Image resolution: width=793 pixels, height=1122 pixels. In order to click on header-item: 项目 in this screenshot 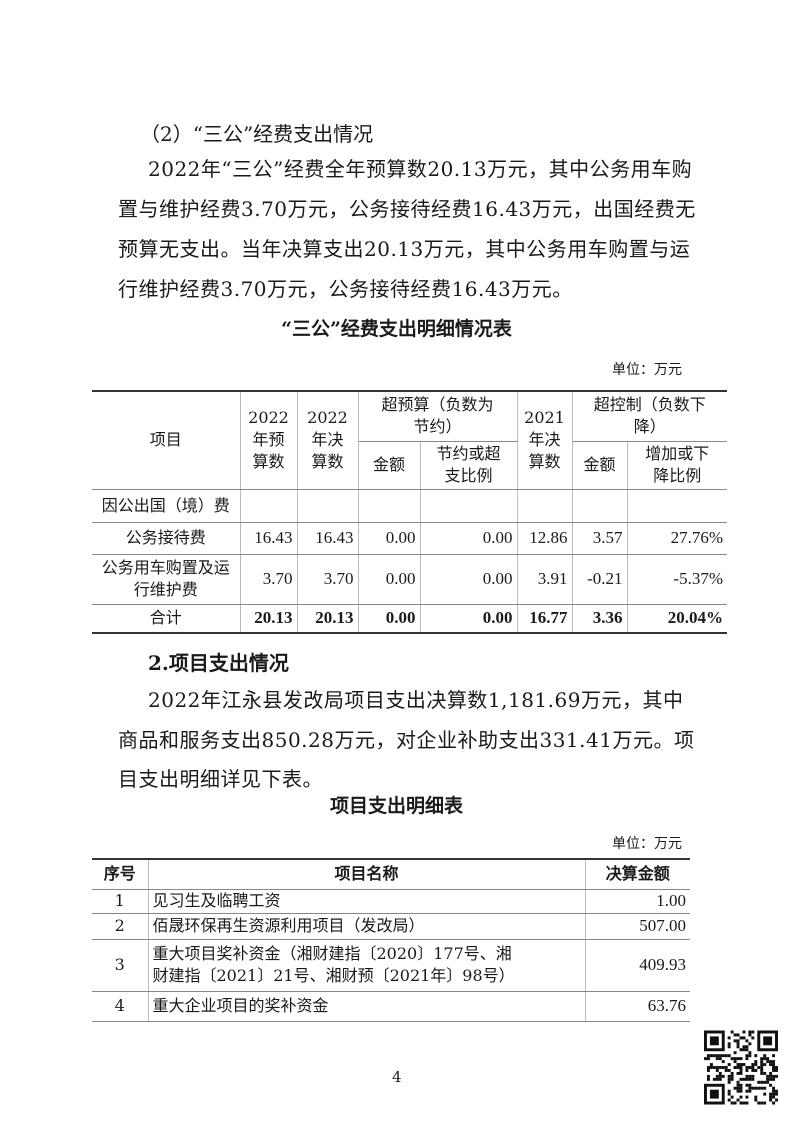, I will do `click(166, 440)`.